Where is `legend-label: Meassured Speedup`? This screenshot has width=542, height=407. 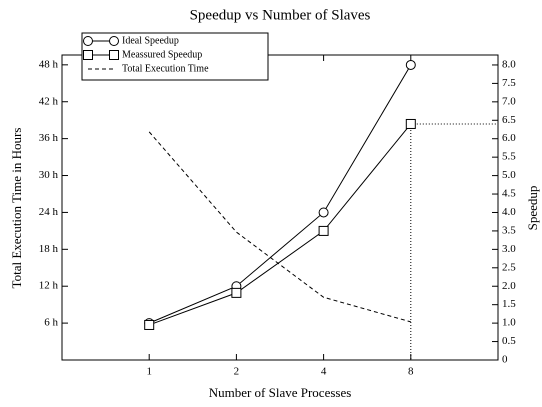 legend-label: Meassured Speedup is located at coordinates (162, 54).